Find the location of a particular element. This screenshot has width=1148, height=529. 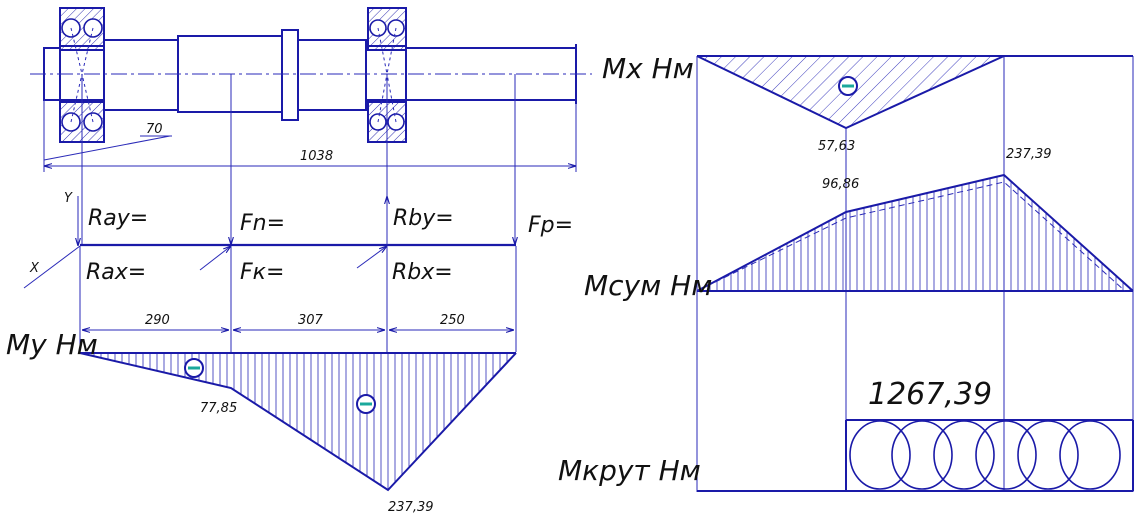

mkrut-label: Mкрут Нм is located at coordinates (629, 470).